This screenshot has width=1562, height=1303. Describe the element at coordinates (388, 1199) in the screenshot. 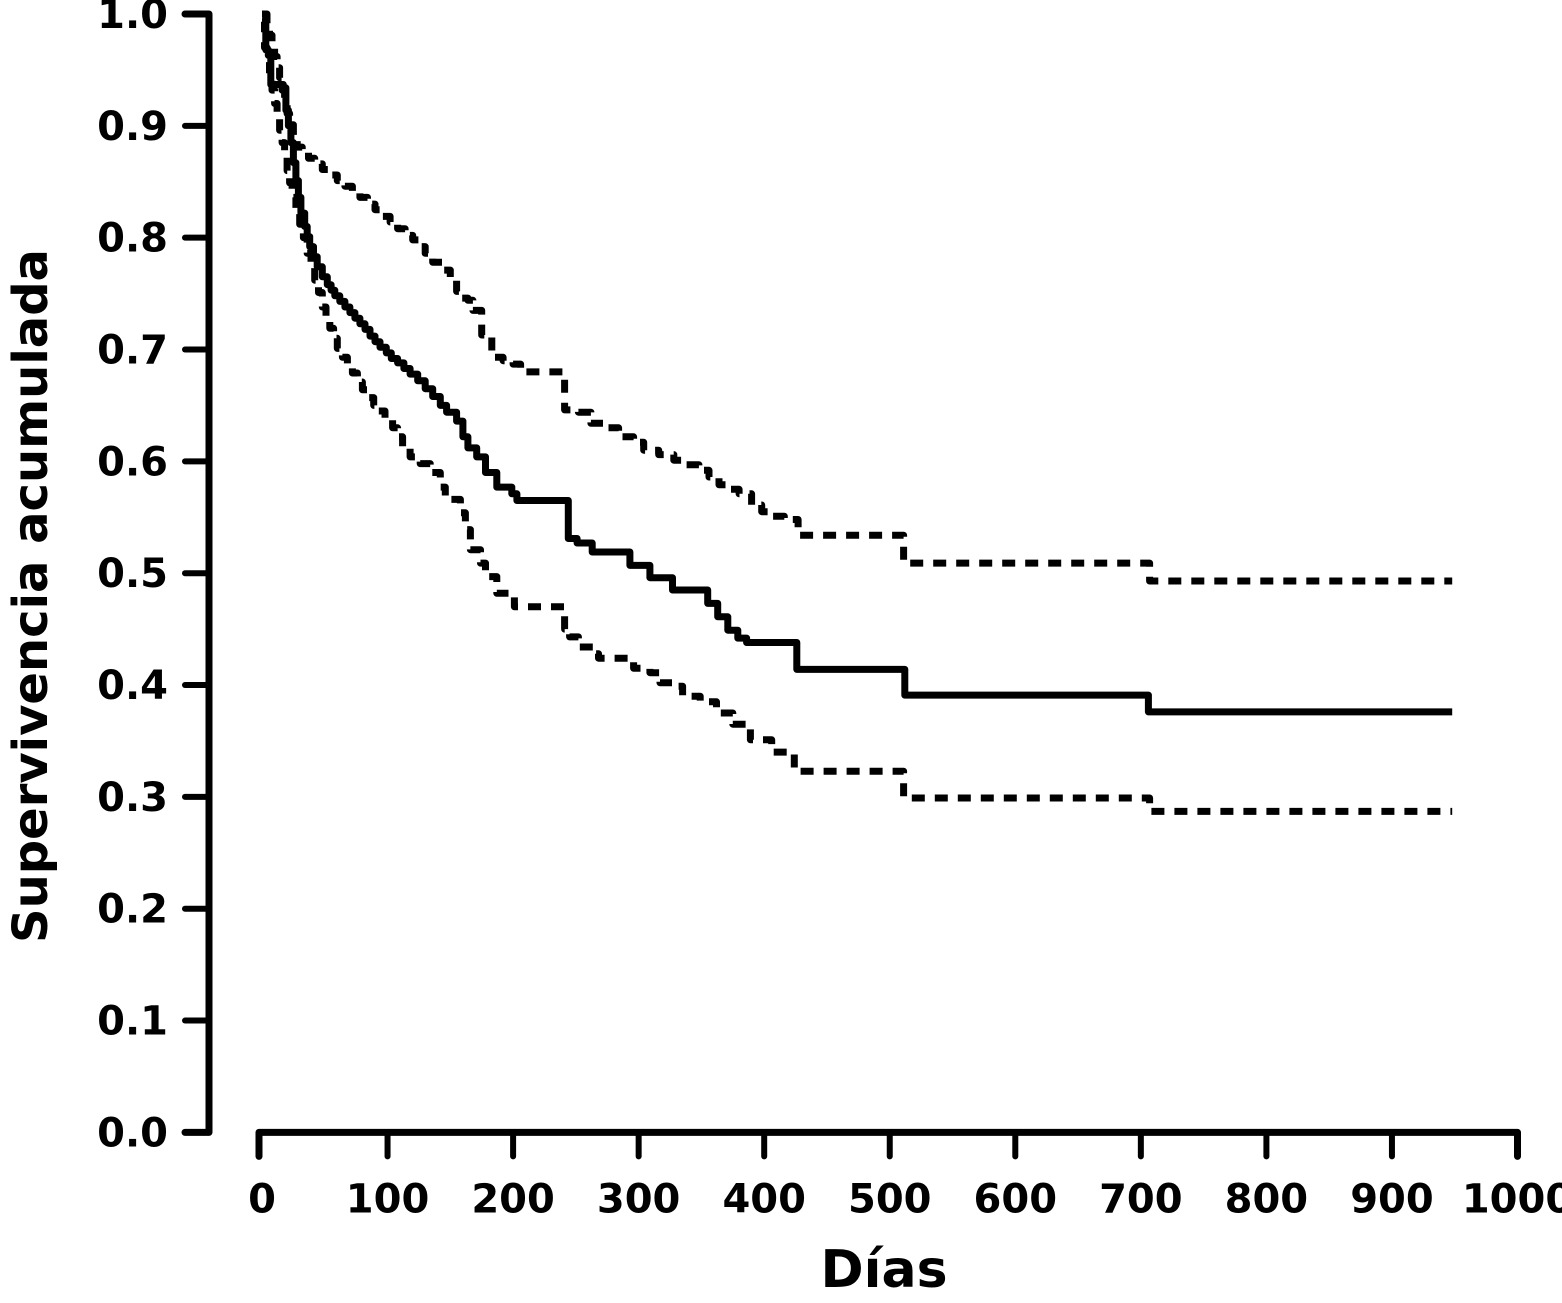

I see `x-tick-label: 100` at that location.